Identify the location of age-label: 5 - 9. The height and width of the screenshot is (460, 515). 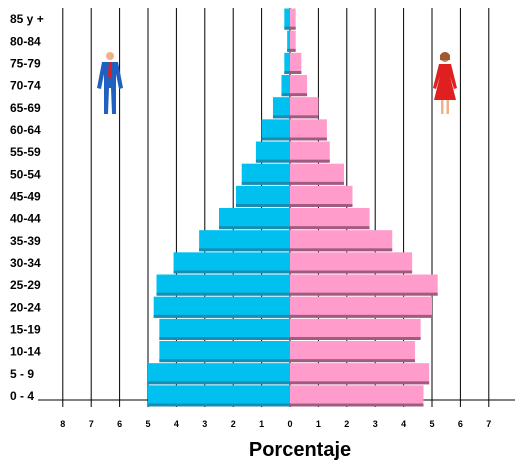
(22, 374).